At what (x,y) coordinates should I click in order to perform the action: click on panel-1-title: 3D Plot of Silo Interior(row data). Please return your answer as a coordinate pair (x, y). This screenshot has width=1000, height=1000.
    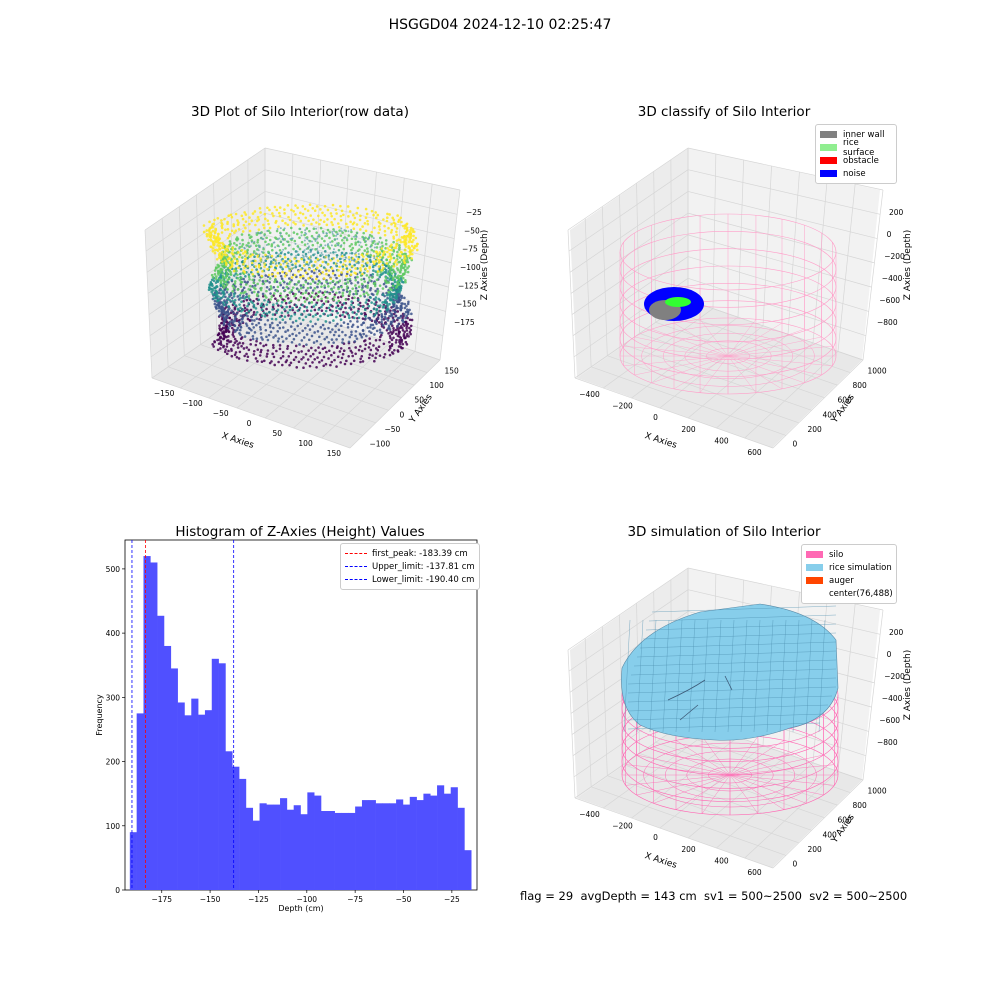
    Looking at the image, I should click on (300, 112).